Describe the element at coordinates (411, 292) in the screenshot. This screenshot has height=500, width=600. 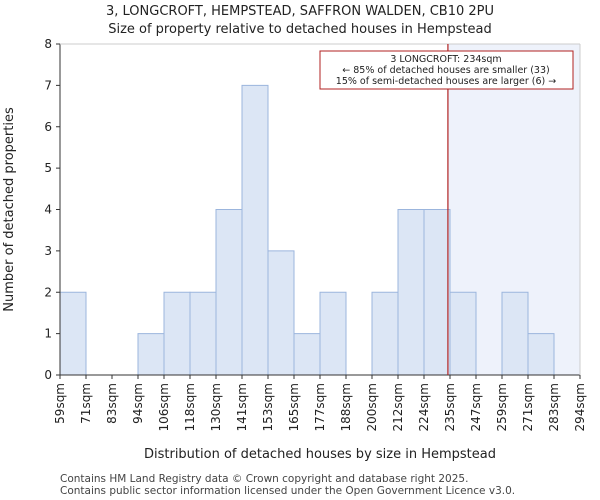
I see `bar-212sqm` at that location.